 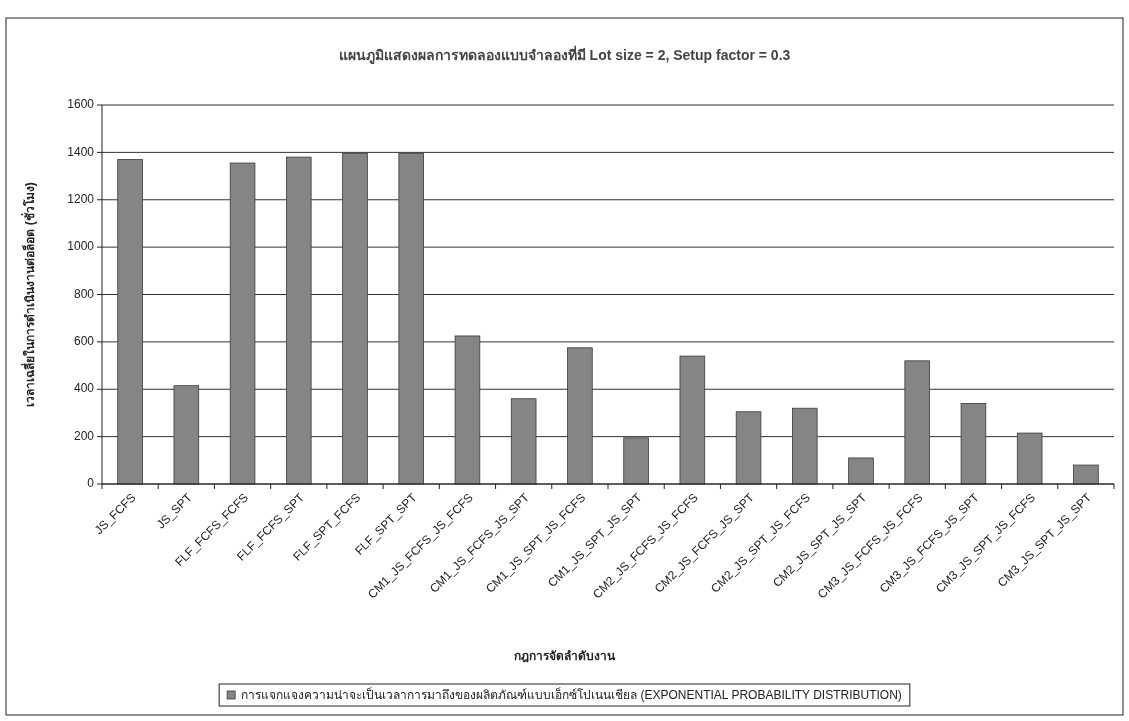 What do you see at coordinates (81, 198) in the screenshot?
I see `y-tick-label: 1200` at bounding box center [81, 198].